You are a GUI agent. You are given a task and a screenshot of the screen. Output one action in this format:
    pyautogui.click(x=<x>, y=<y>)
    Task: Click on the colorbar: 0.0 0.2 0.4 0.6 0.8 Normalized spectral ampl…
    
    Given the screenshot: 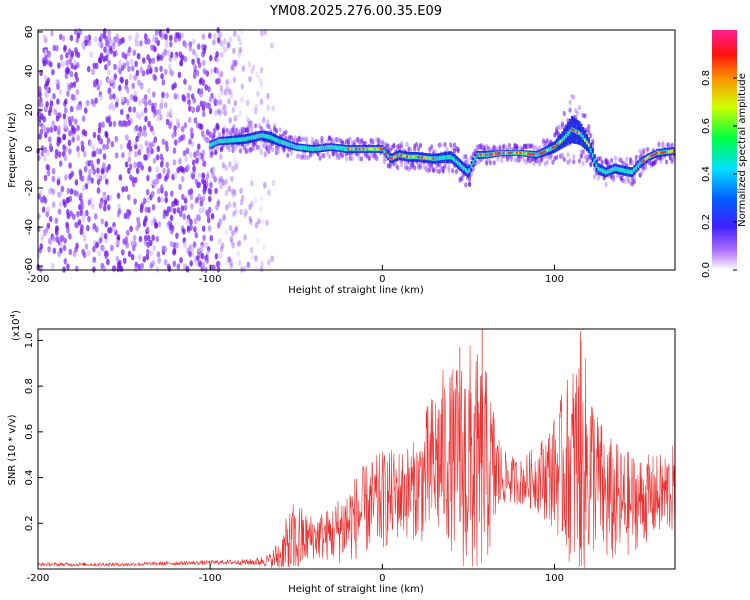 What is the action you would take?
    pyautogui.click(x=724, y=154)
    